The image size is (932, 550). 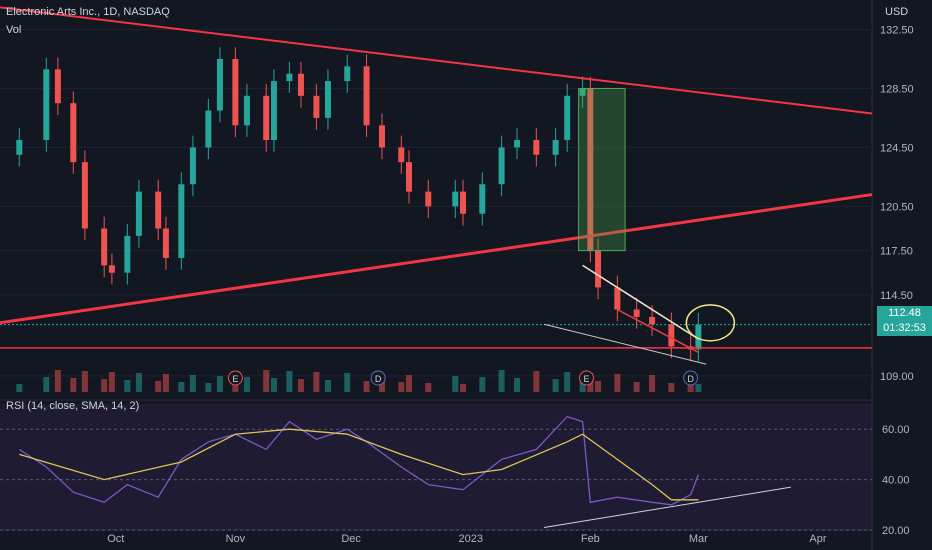 I want to click on time-tick-label: 2023, so click(x=470, y=539).